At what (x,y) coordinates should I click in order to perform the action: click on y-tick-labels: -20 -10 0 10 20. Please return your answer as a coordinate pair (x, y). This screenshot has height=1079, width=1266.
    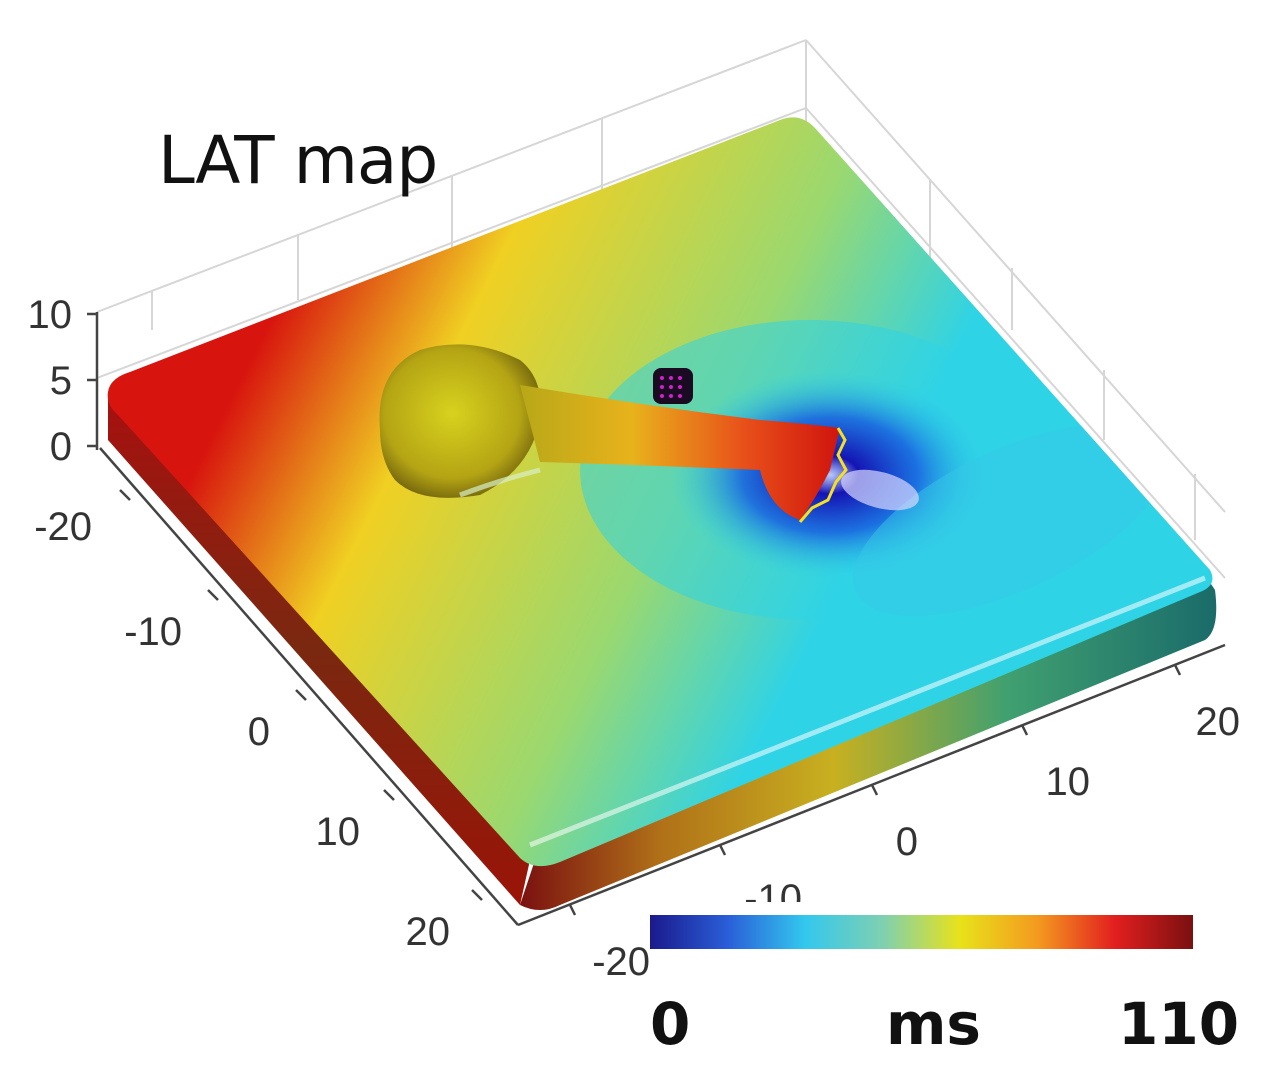
    Looking at the image, I should click on (242, 729).